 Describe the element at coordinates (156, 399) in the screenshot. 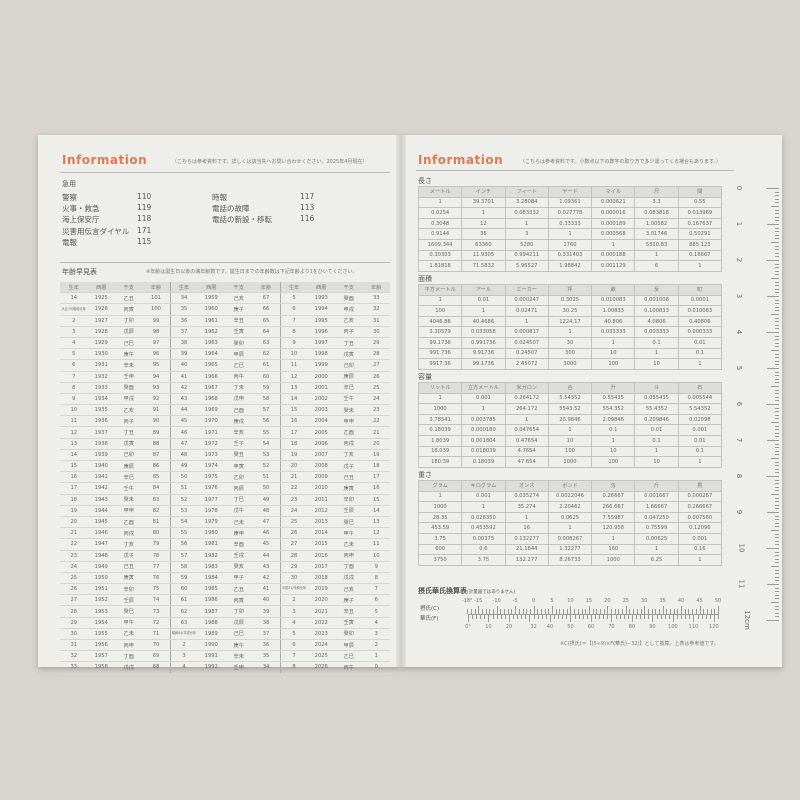

I see `table-cell: 92` at that location.